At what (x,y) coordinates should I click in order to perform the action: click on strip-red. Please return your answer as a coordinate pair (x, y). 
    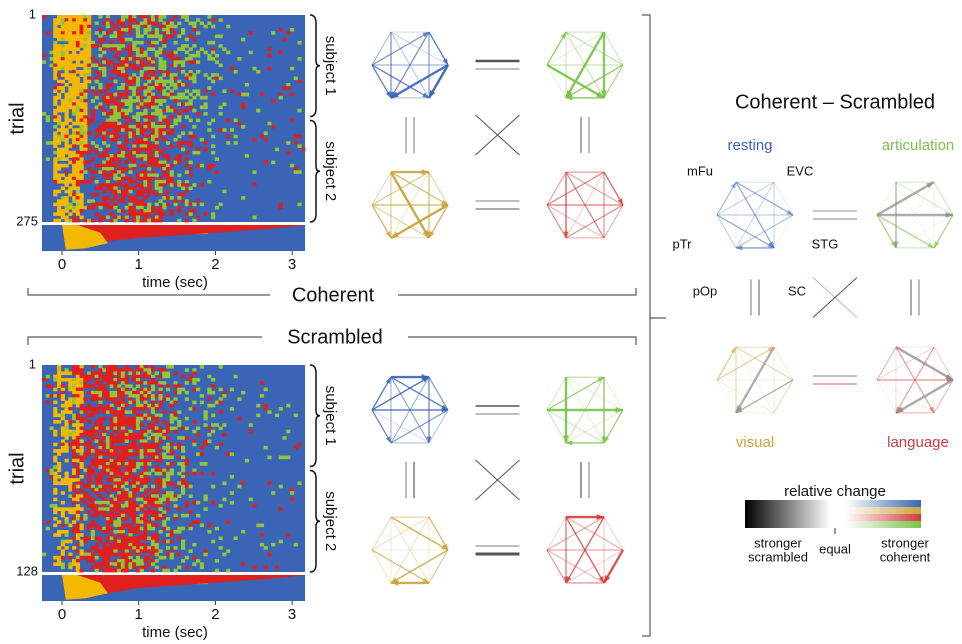
    Looking at the image, I should click on (185, 235).